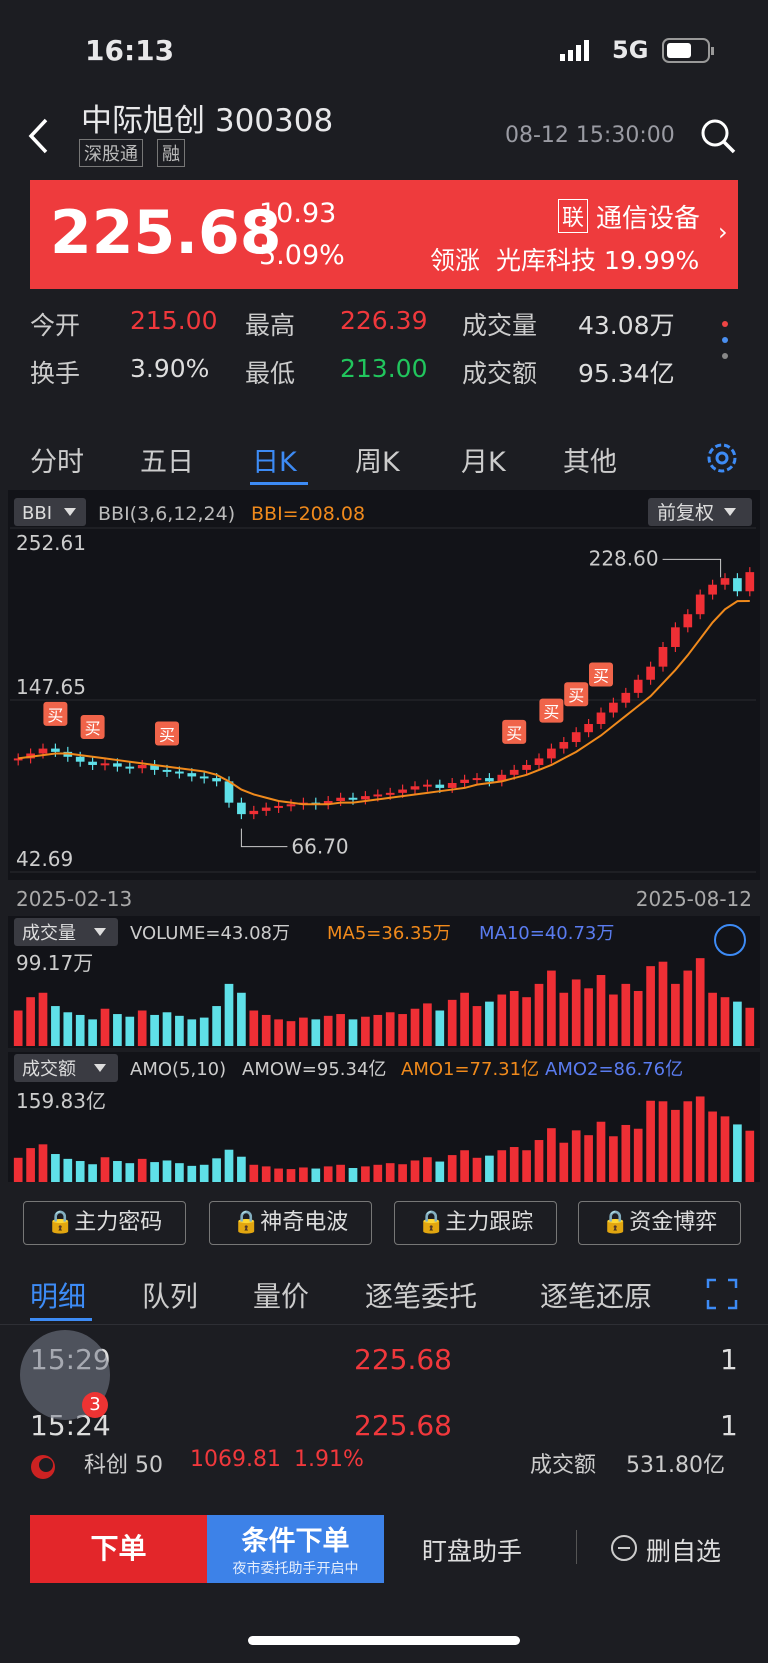 Image resolution: width=768 pixels, height=1663 pixels. I want to click on conditional-order-button, so click(295, 1549).